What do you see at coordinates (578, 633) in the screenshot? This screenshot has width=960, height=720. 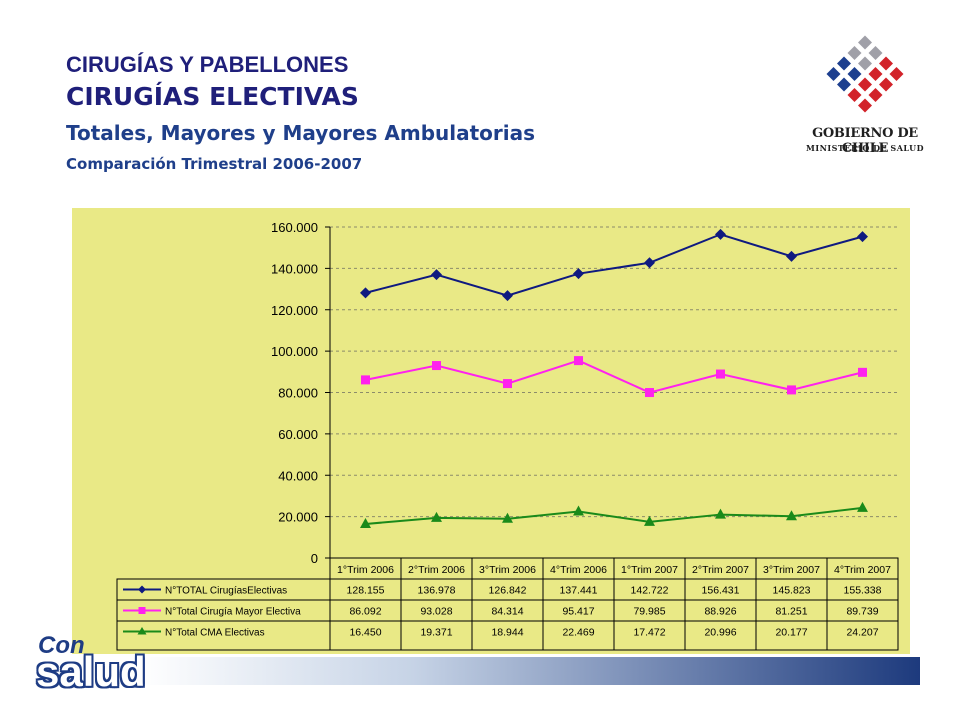 I see `data-table-value: 22.469` at bounding box center [578, 633].